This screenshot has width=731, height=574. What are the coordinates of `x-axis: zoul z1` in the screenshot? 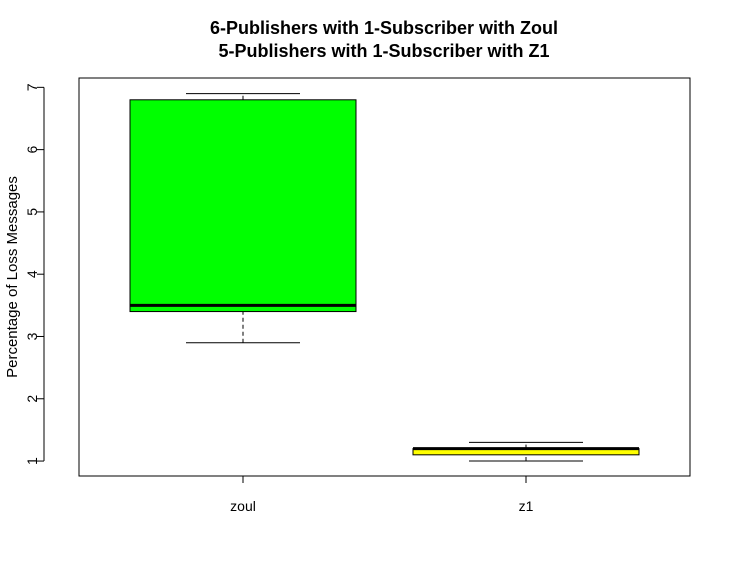 It's located at (382, 495).